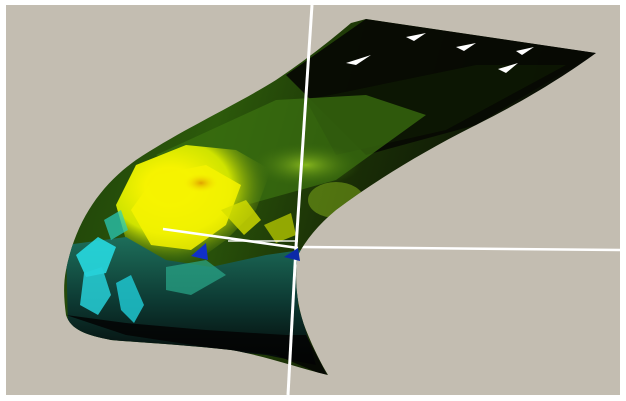 Image resolution: width=626 pixels, height=401 pixels. What do you see at coordinates (304, 126) in the screenshot?
I see `z-axis-line` at bounding box center [304, 126].